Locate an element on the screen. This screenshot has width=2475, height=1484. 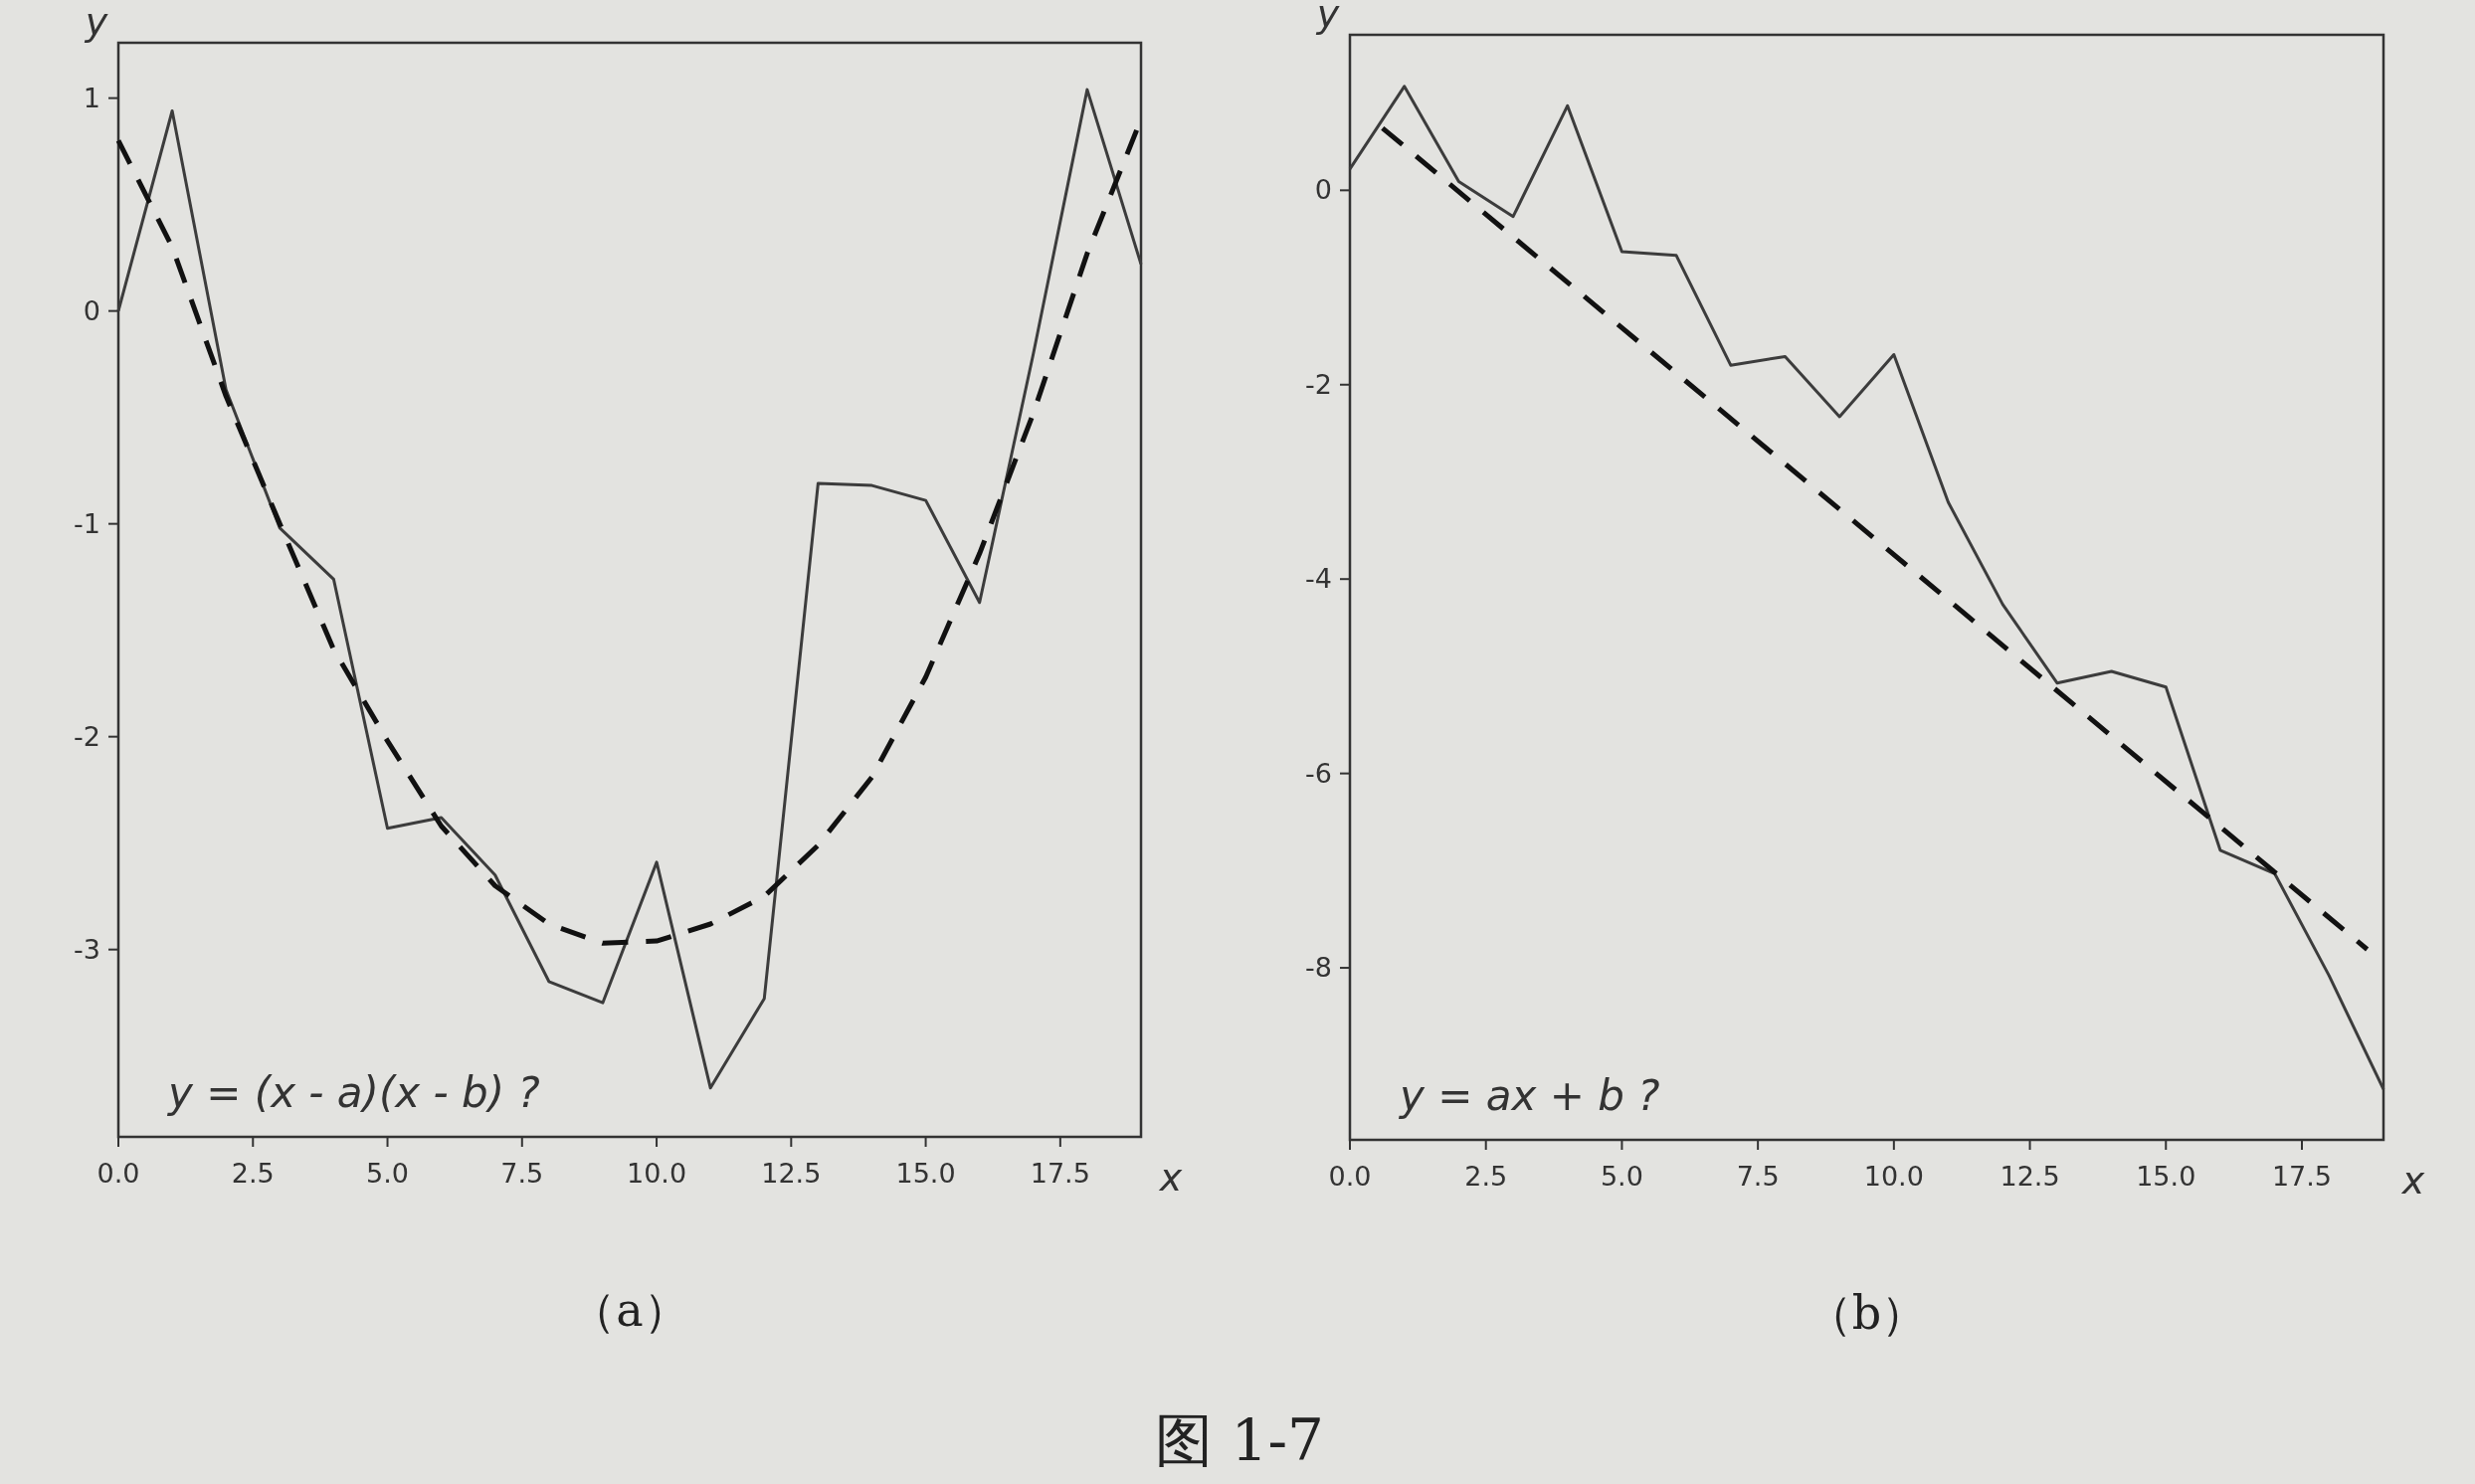
caption: 图 1-7 is located at coordinates (1239, 1440).